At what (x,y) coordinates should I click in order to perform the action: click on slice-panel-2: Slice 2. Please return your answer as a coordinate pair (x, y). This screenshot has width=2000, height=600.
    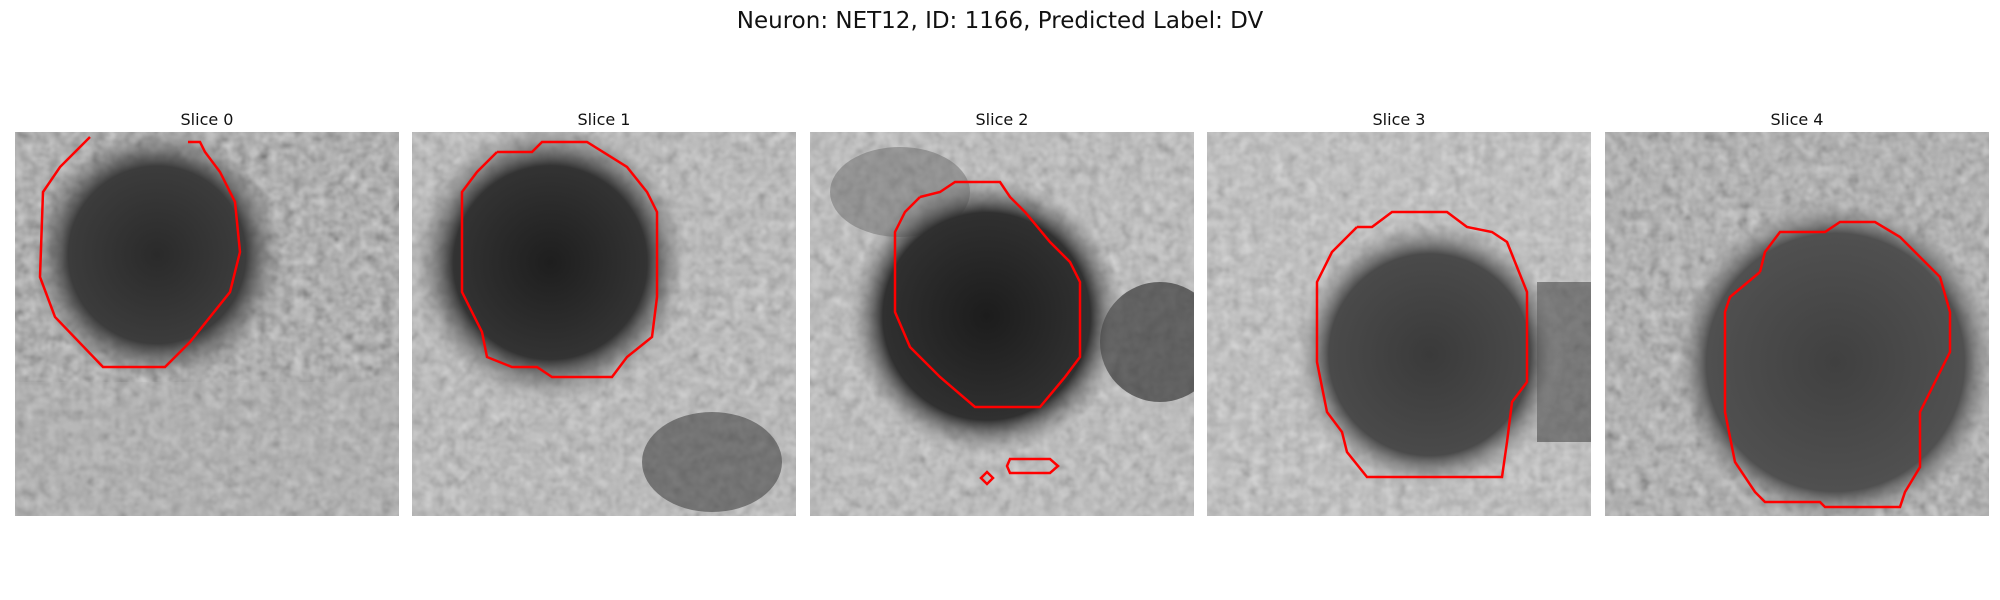
    Looking at the image, I should click on (1002, 312).